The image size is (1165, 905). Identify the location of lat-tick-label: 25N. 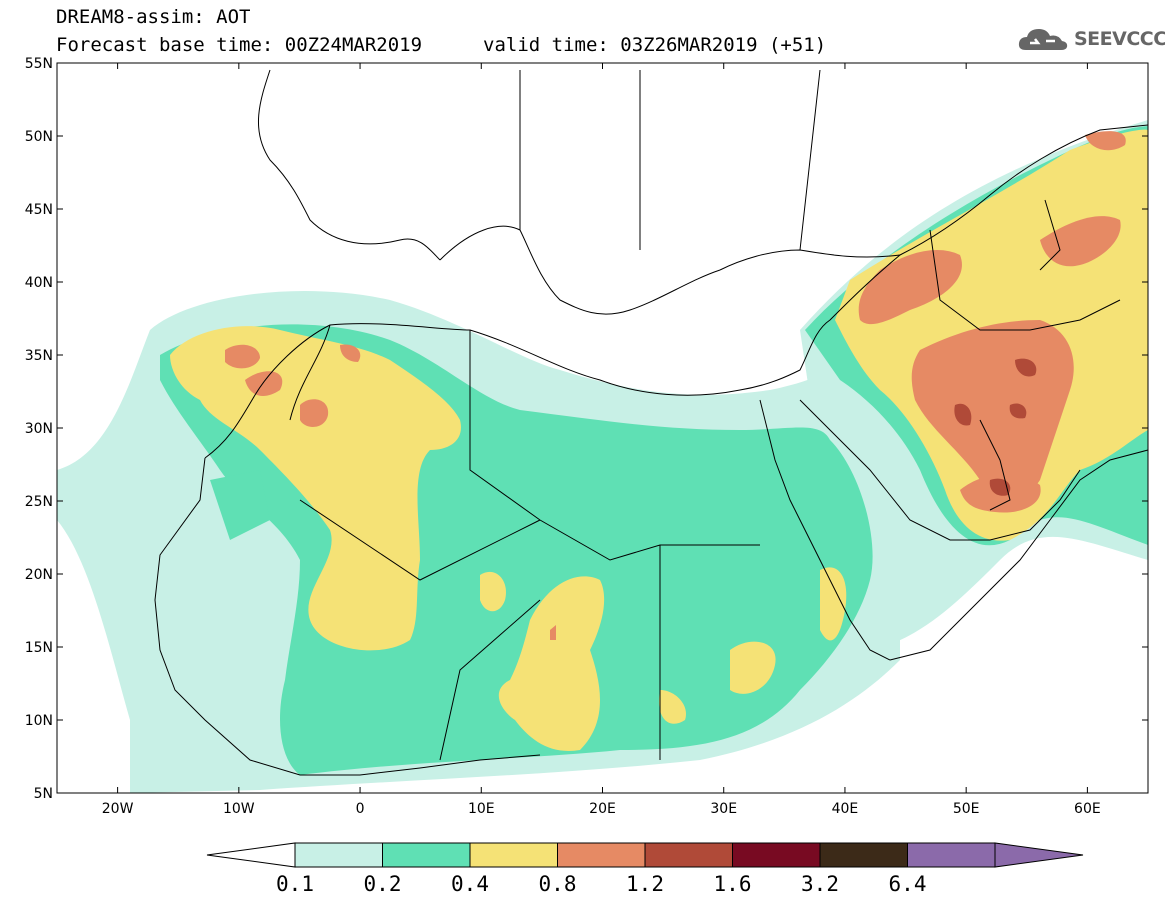
(39, 502).